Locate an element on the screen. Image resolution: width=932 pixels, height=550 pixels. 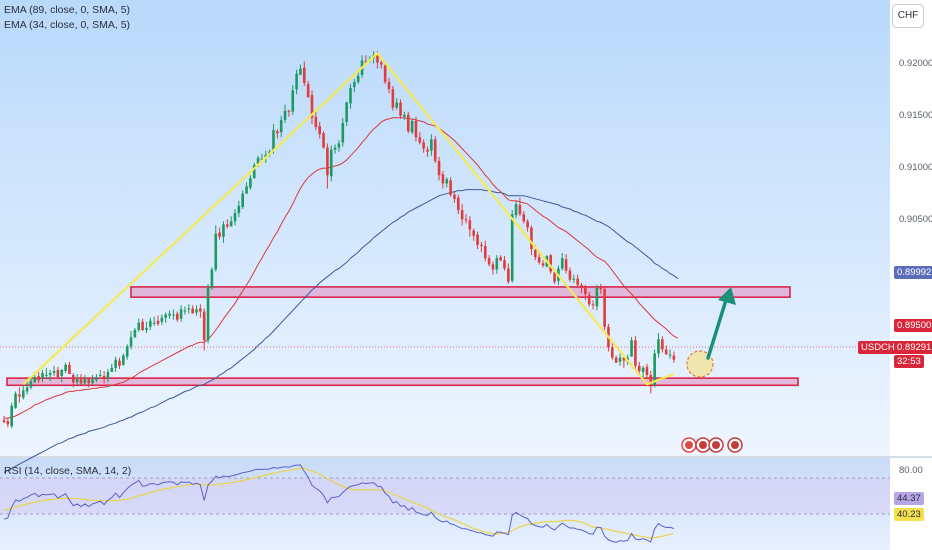
rsi-label: RSI (14, close, SMA, 14, 2) is located at coordinates (68, 471).